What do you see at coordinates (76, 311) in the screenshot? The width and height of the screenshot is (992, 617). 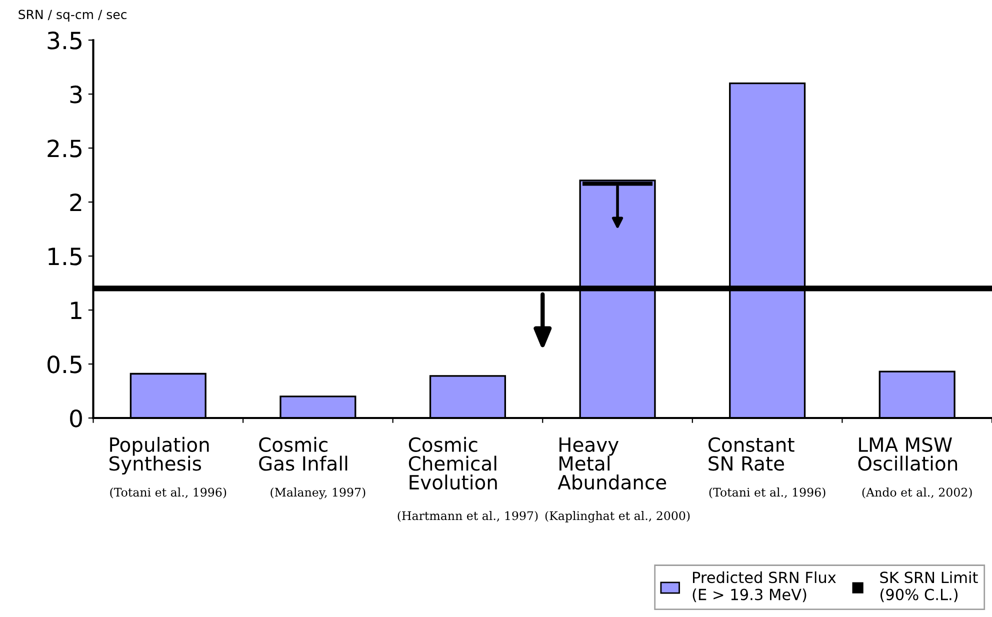 I see `y-tick-label: 1` at bounding box center [76, 311].